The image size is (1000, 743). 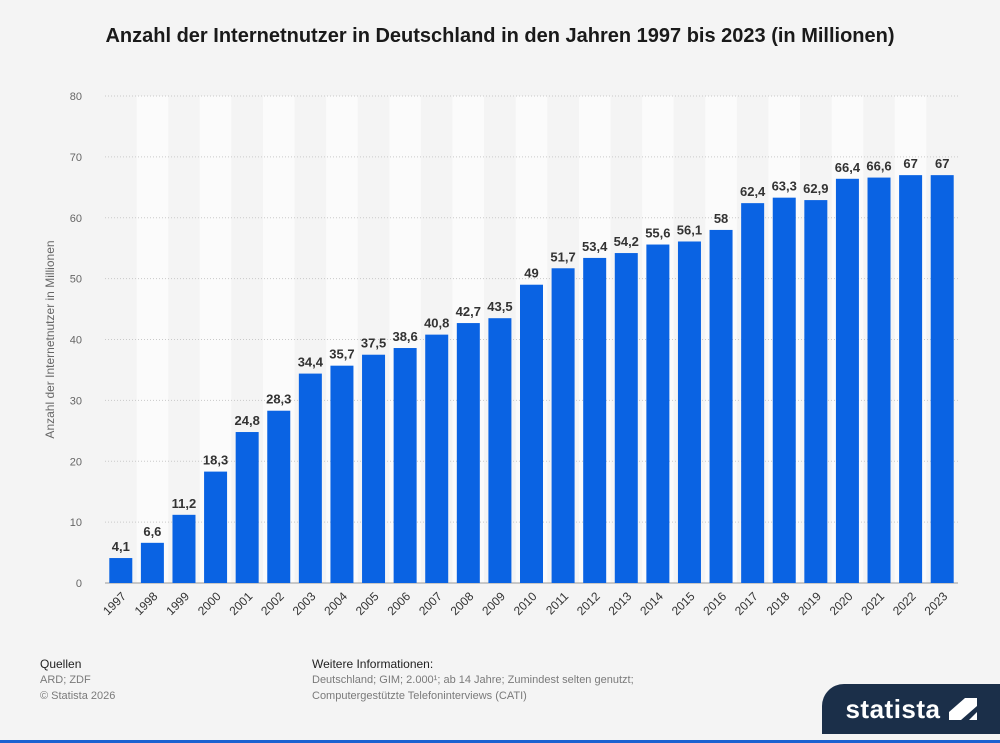 What do you see at coordinates (367, 603) in the screenshot?
I see `x-tick-label: 2005` at bounding box center [367, 603].